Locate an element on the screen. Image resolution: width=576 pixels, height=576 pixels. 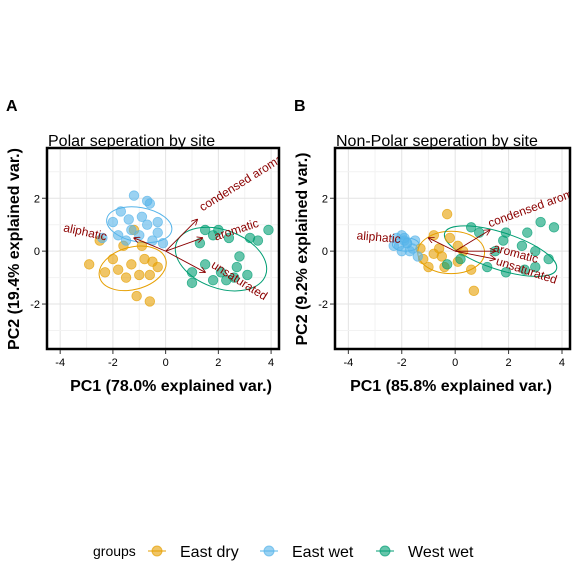
panel-tag: A is located at coordinates (12, 106).